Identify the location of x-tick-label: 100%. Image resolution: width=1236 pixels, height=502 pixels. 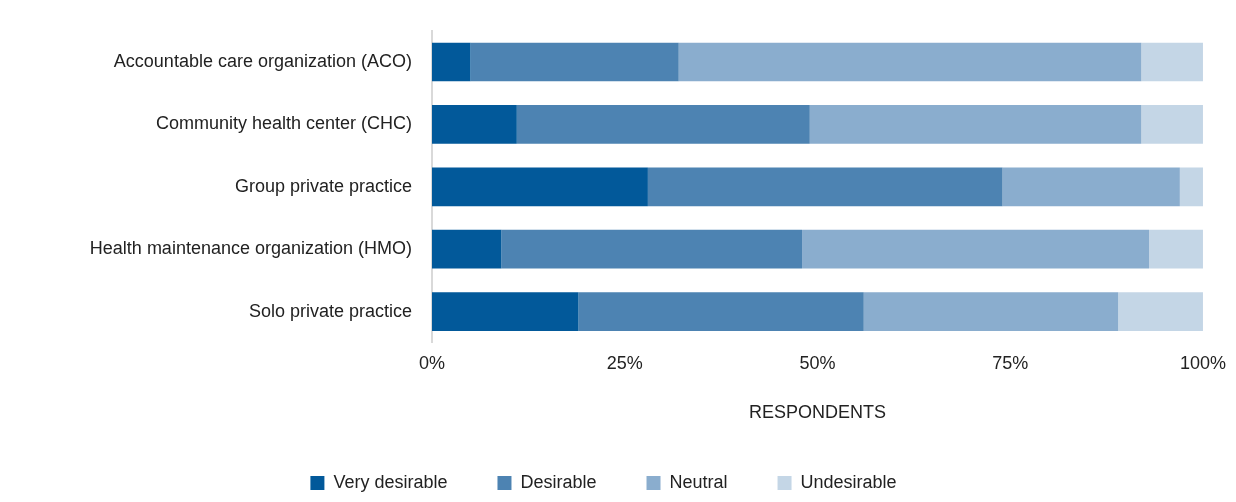
(1202, 362).